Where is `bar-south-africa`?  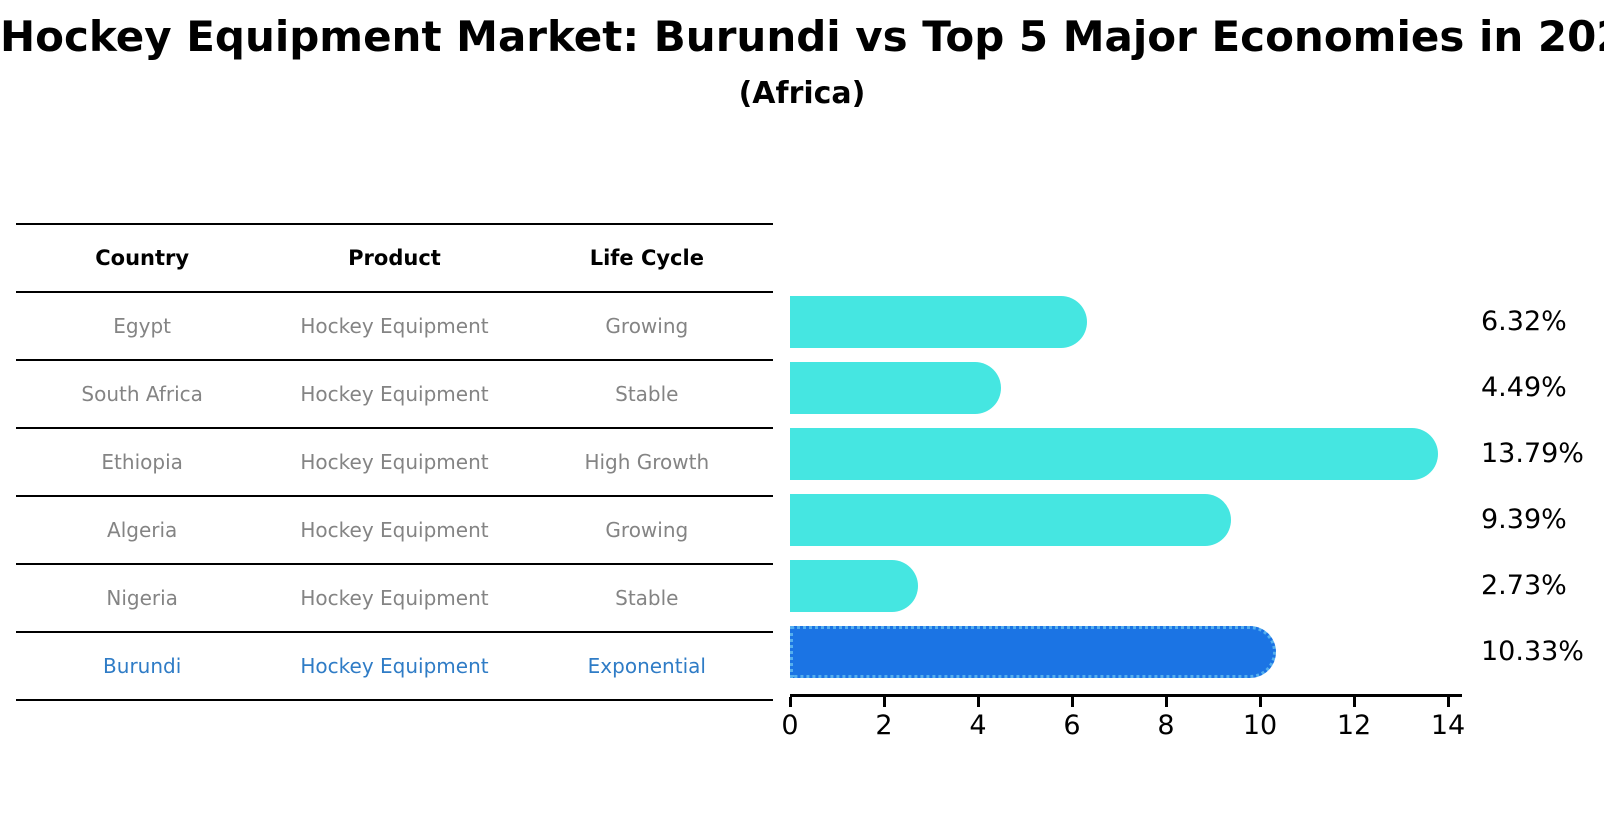 bar-south-africa is located at coordinates (895, 388).